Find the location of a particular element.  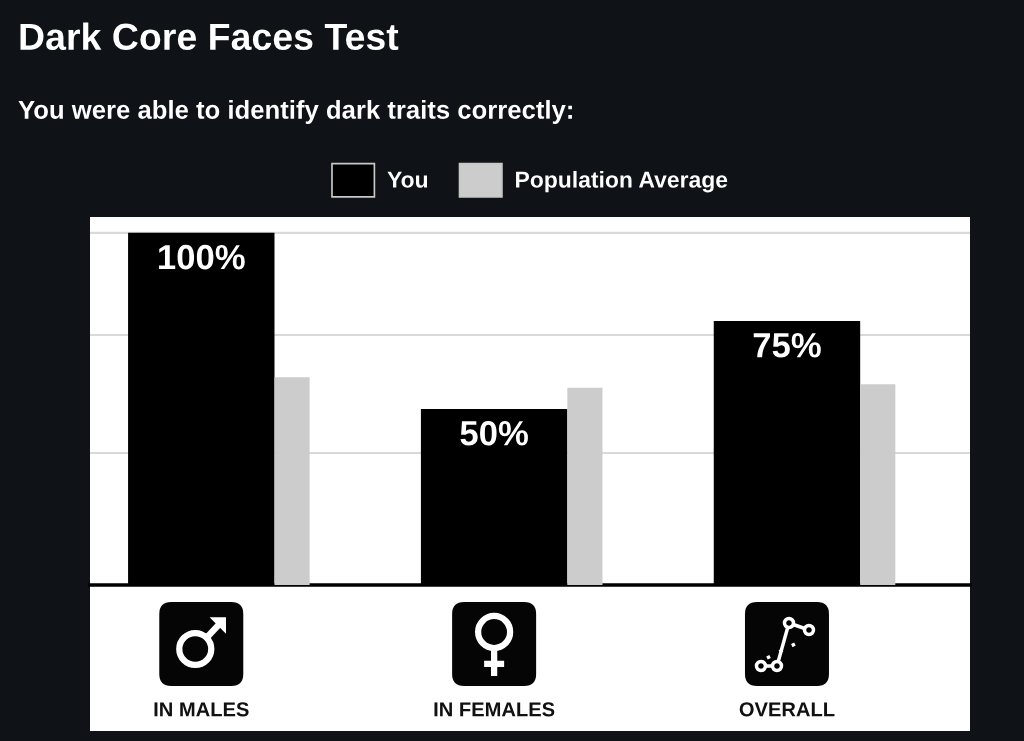

legend-label: Population Average is located at coordinates (622, 181).